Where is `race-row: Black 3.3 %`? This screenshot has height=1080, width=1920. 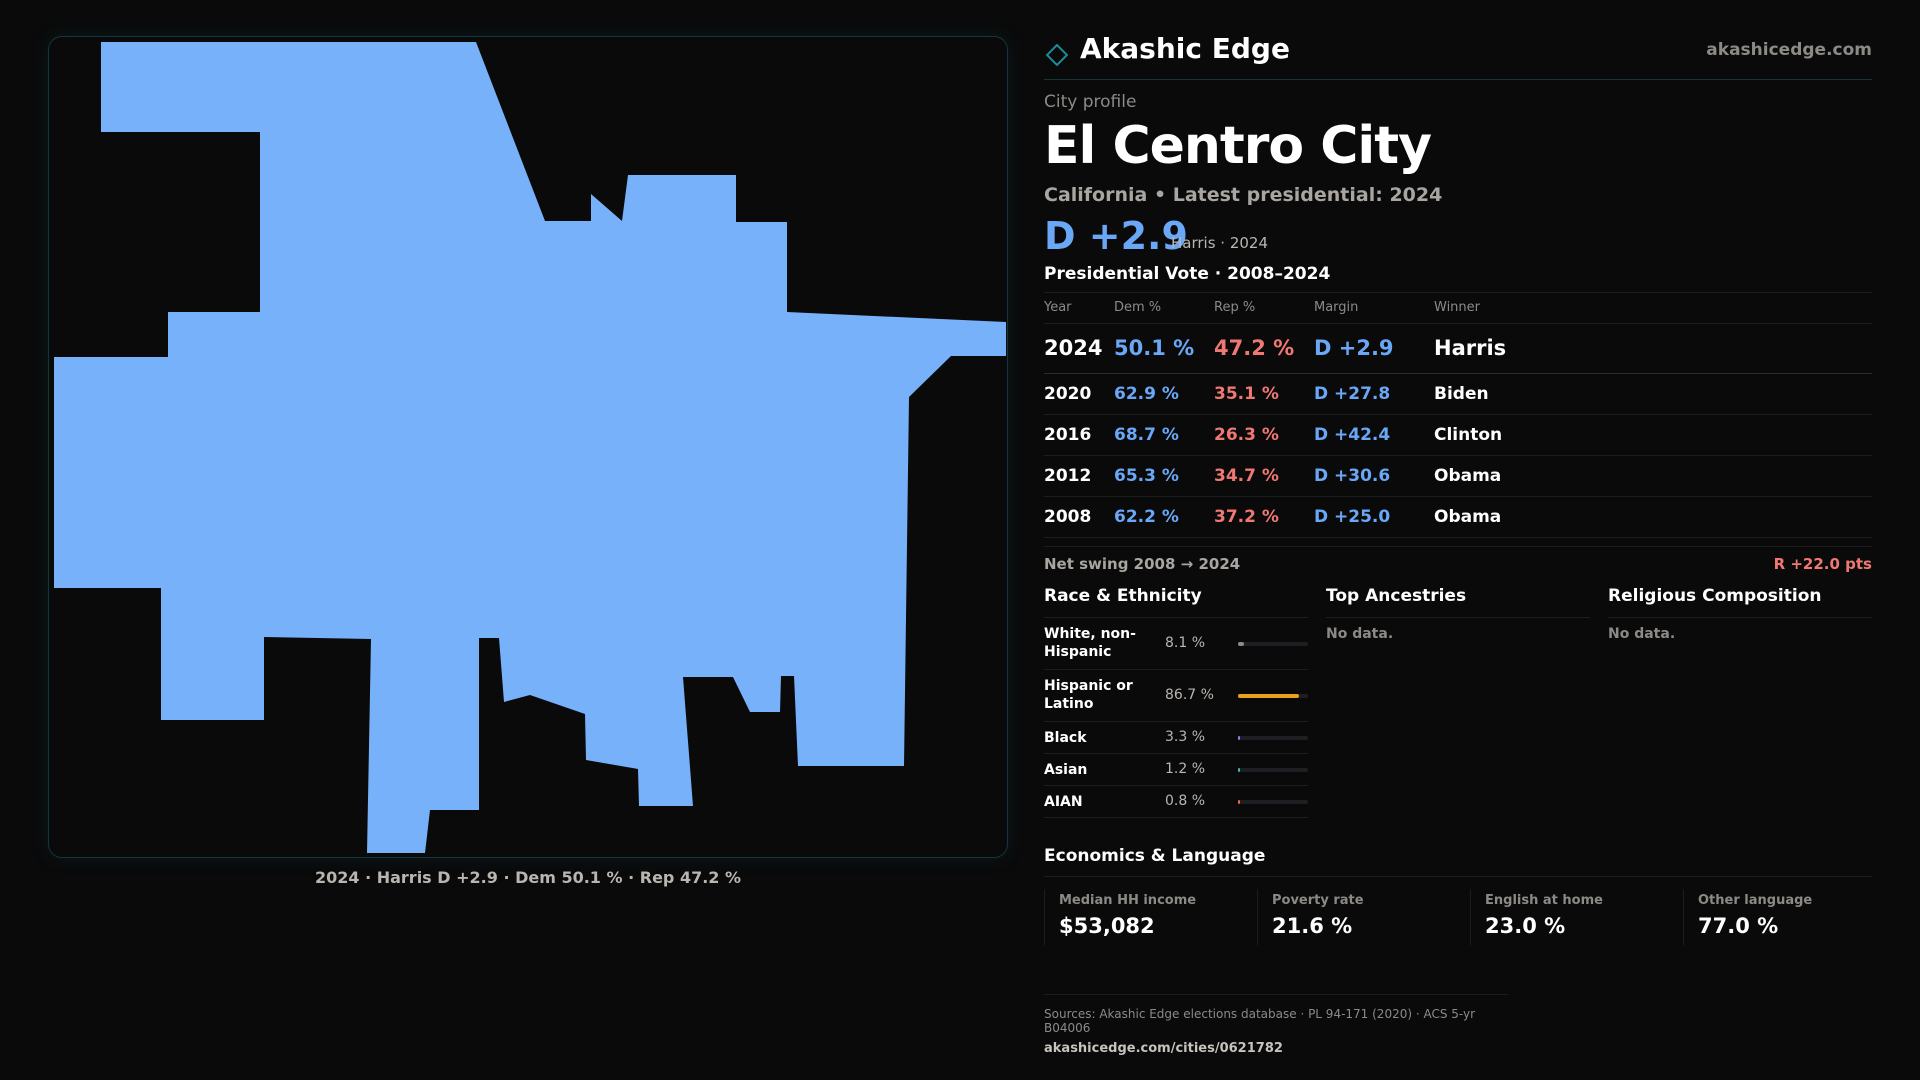
race-row: Black 3.3 % is located at coordinates (1176, 738).